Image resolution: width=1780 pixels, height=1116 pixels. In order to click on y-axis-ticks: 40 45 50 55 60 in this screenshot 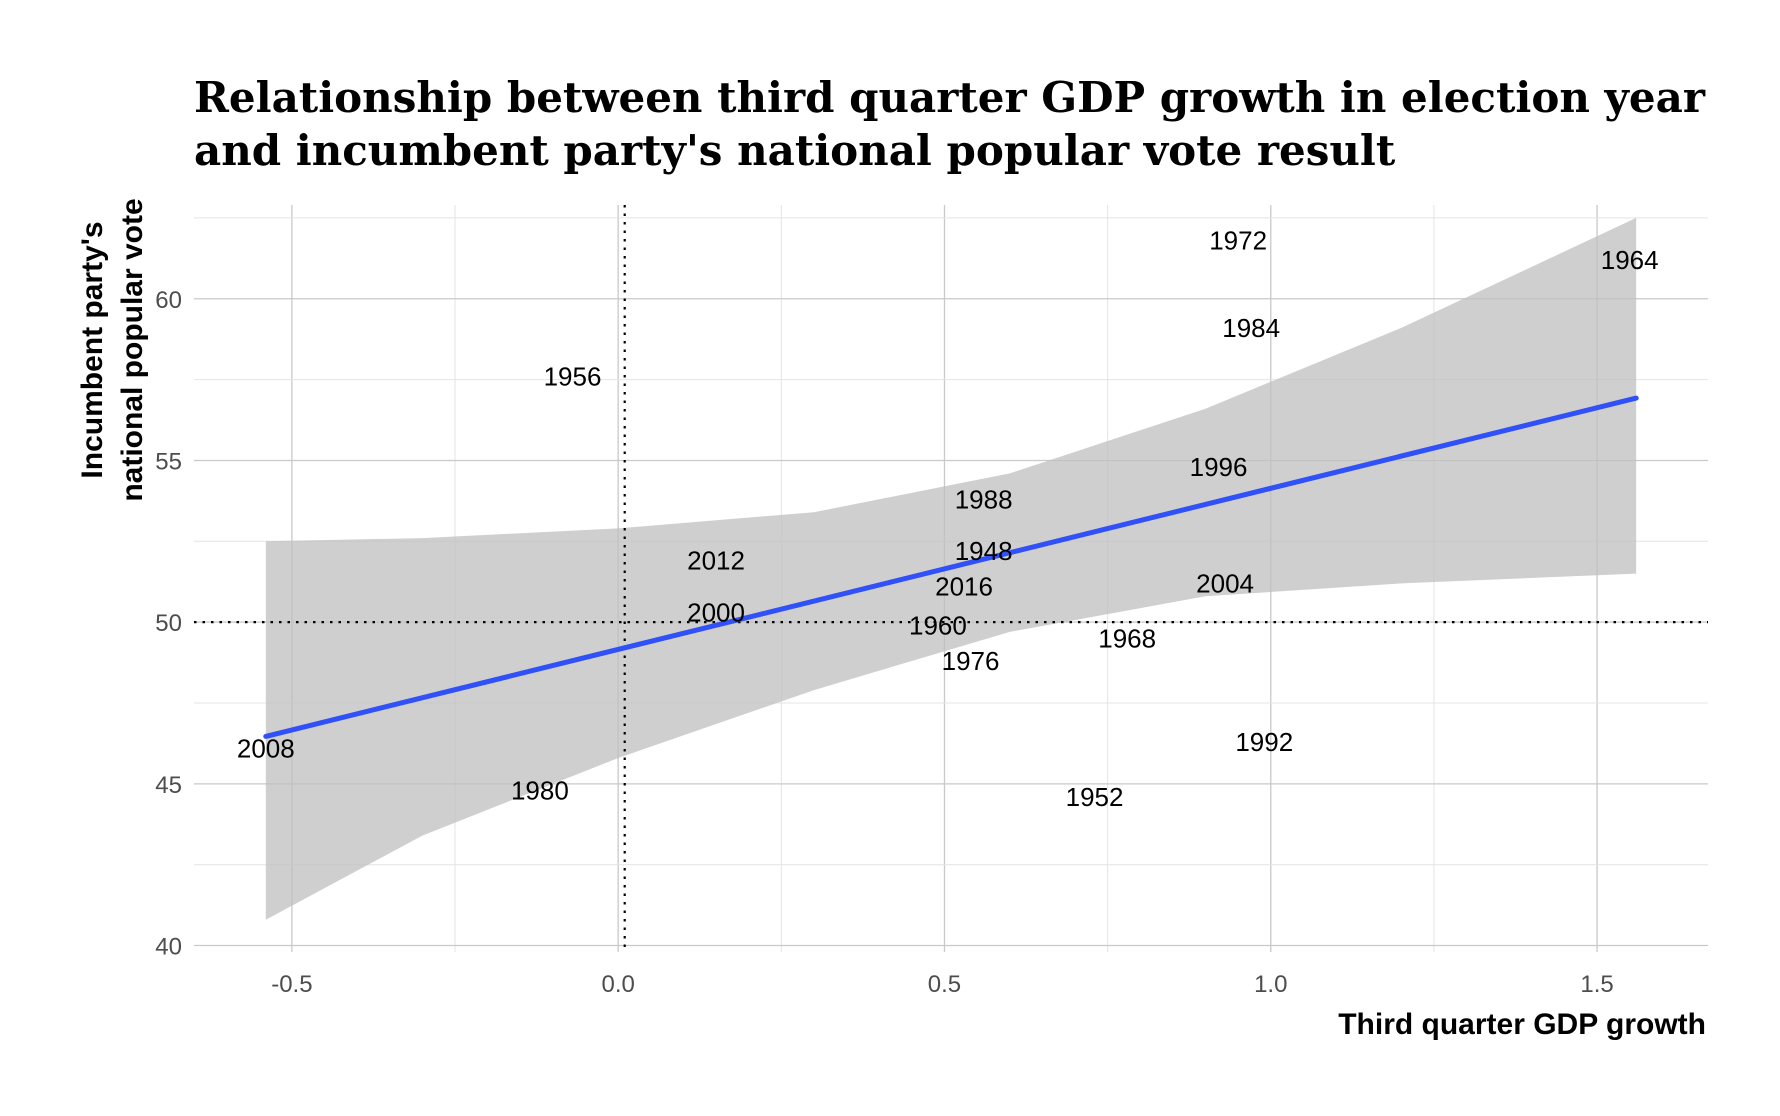, I will do `click(168, 624)`.